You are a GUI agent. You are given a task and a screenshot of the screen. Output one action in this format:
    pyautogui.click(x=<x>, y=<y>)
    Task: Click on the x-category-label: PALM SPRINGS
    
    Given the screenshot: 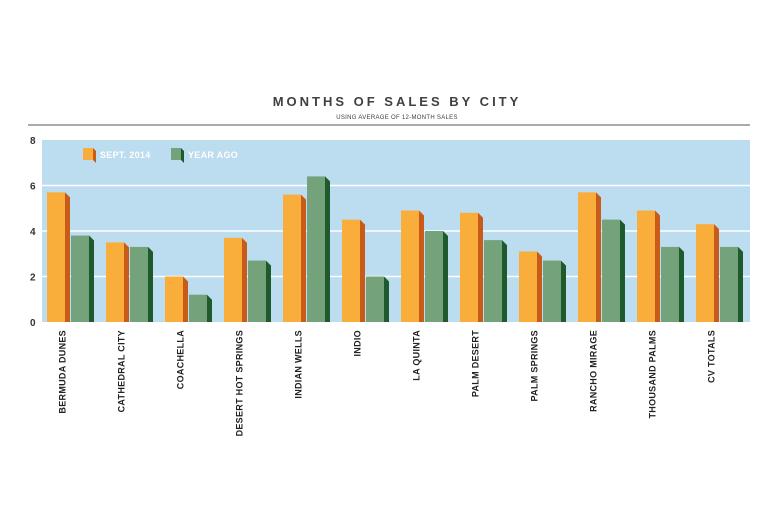 What is the action you would take?
    pyautogui.click(x=535, y=365)
    